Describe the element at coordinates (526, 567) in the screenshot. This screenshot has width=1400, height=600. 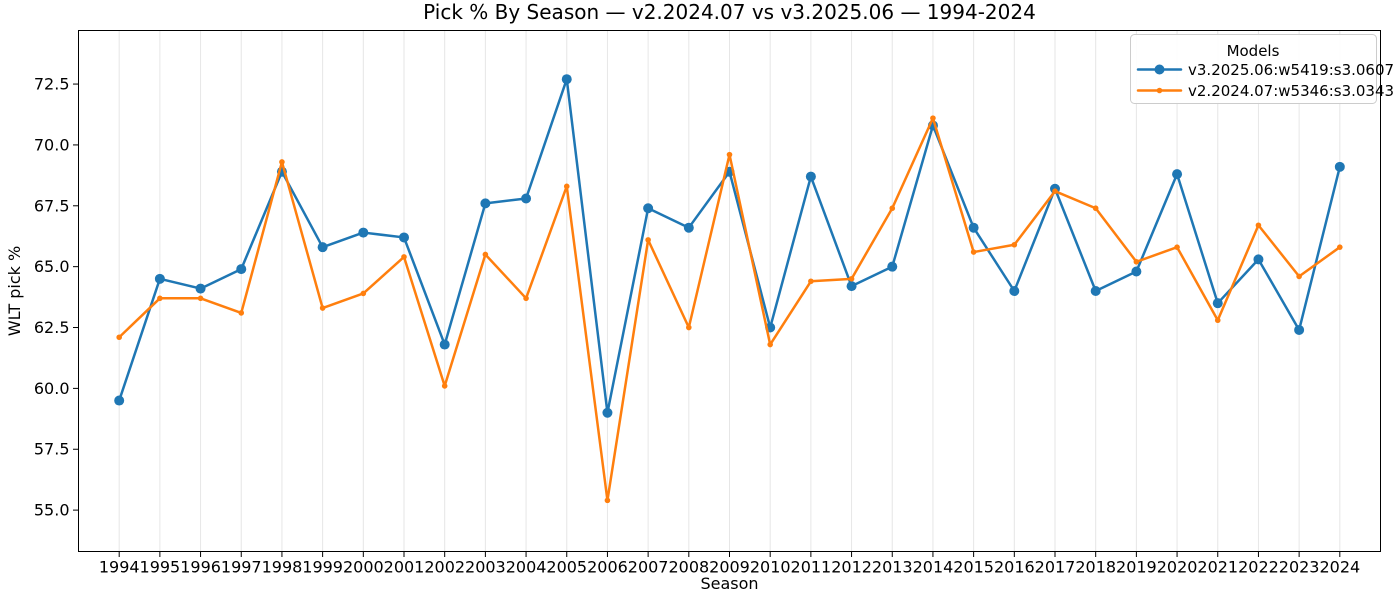
I see `x-tick-label: 2004` at that location.